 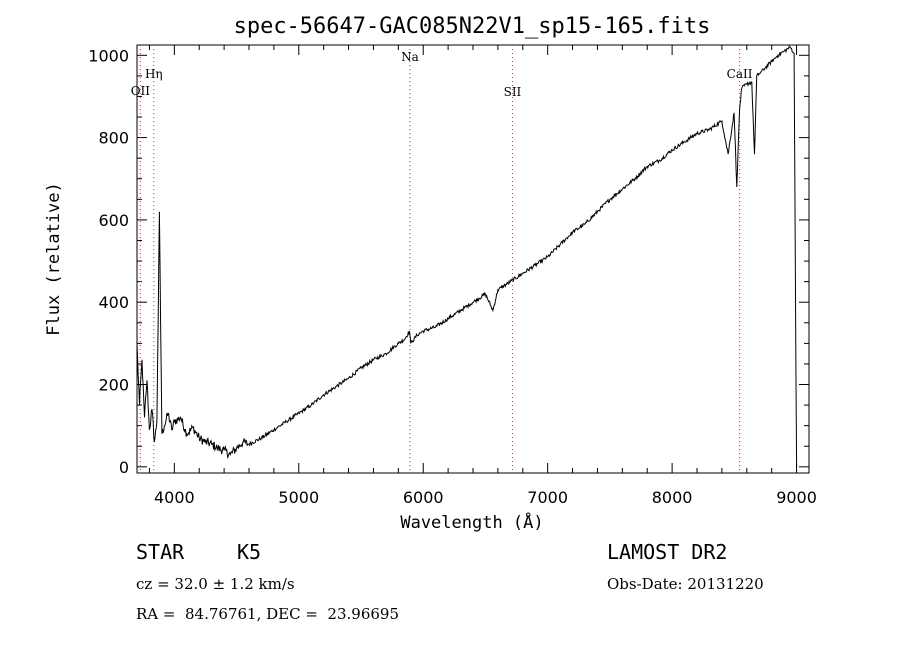 I want to click on y-tick-label: 400, so click(x=113, y=302).